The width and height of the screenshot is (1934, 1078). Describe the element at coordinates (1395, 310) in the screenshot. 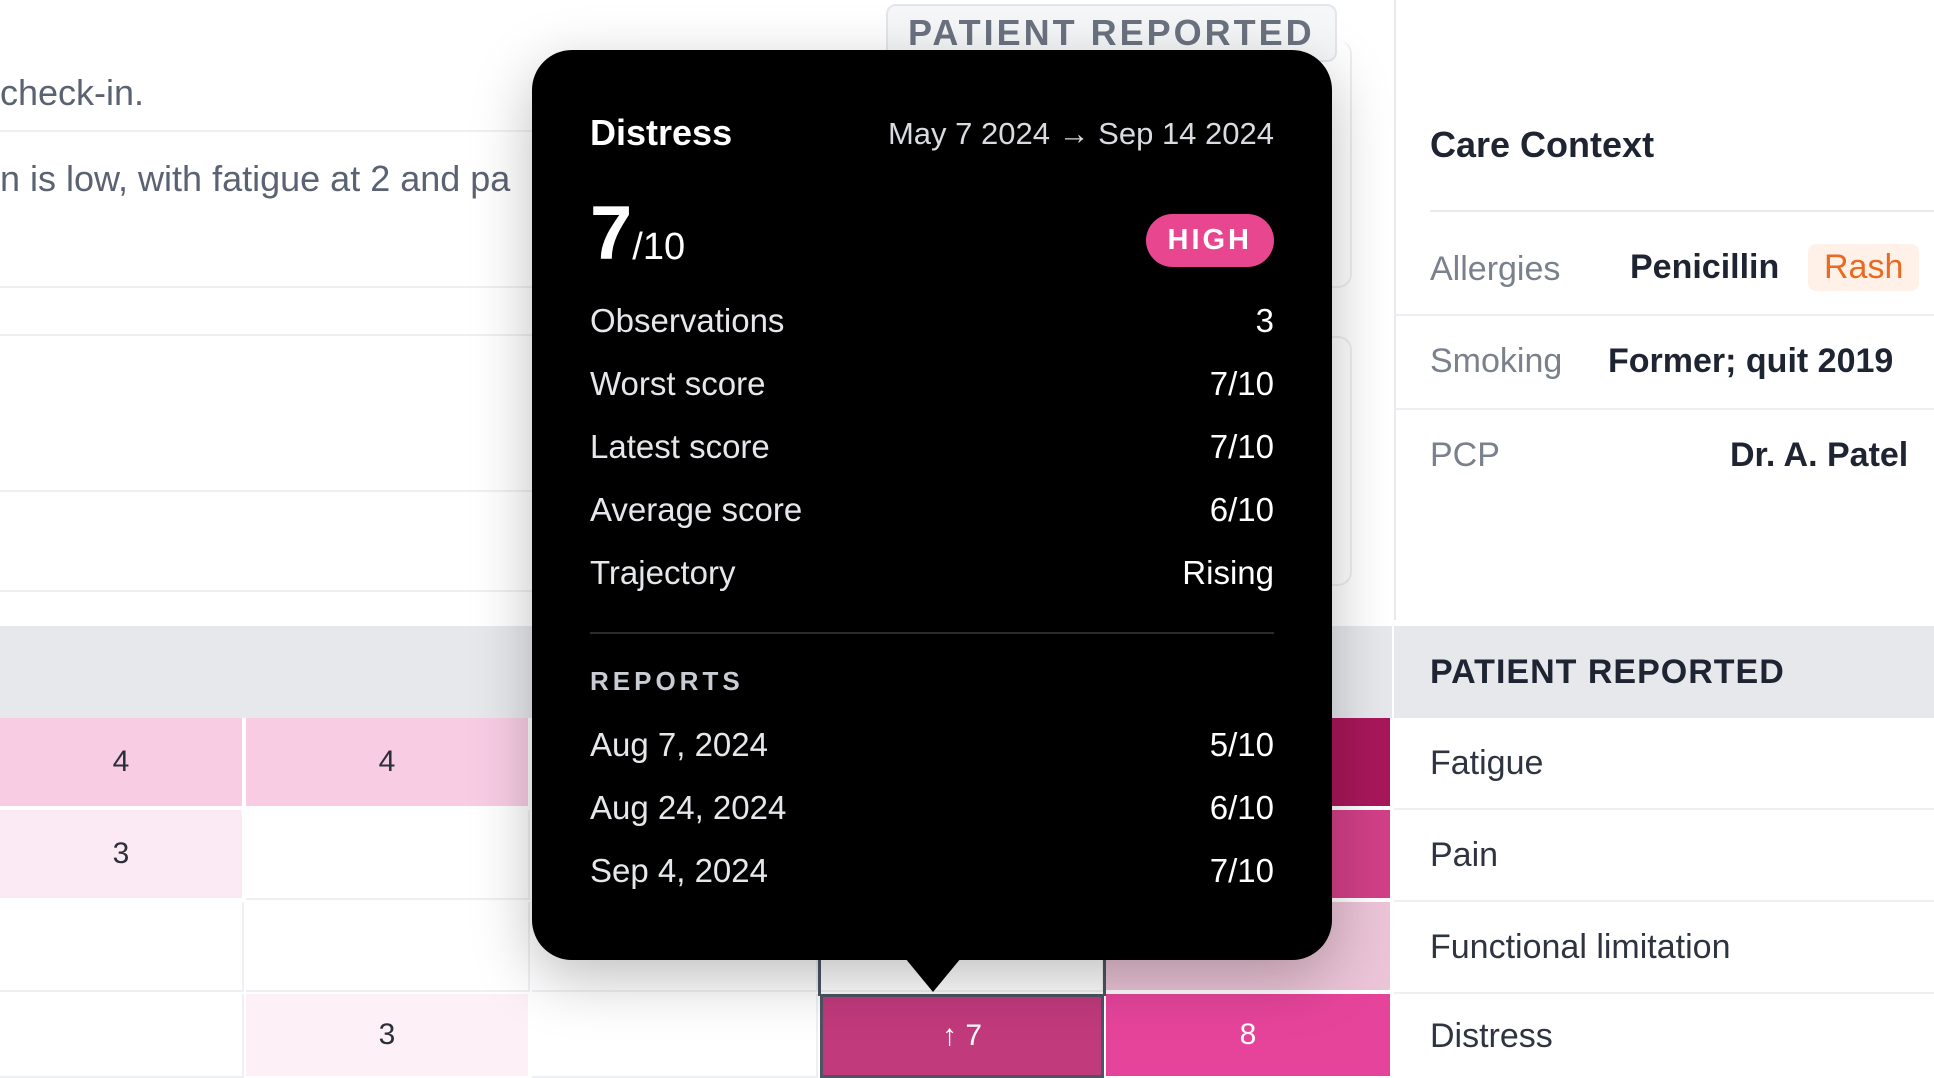

I see `panel-divider` at that location.